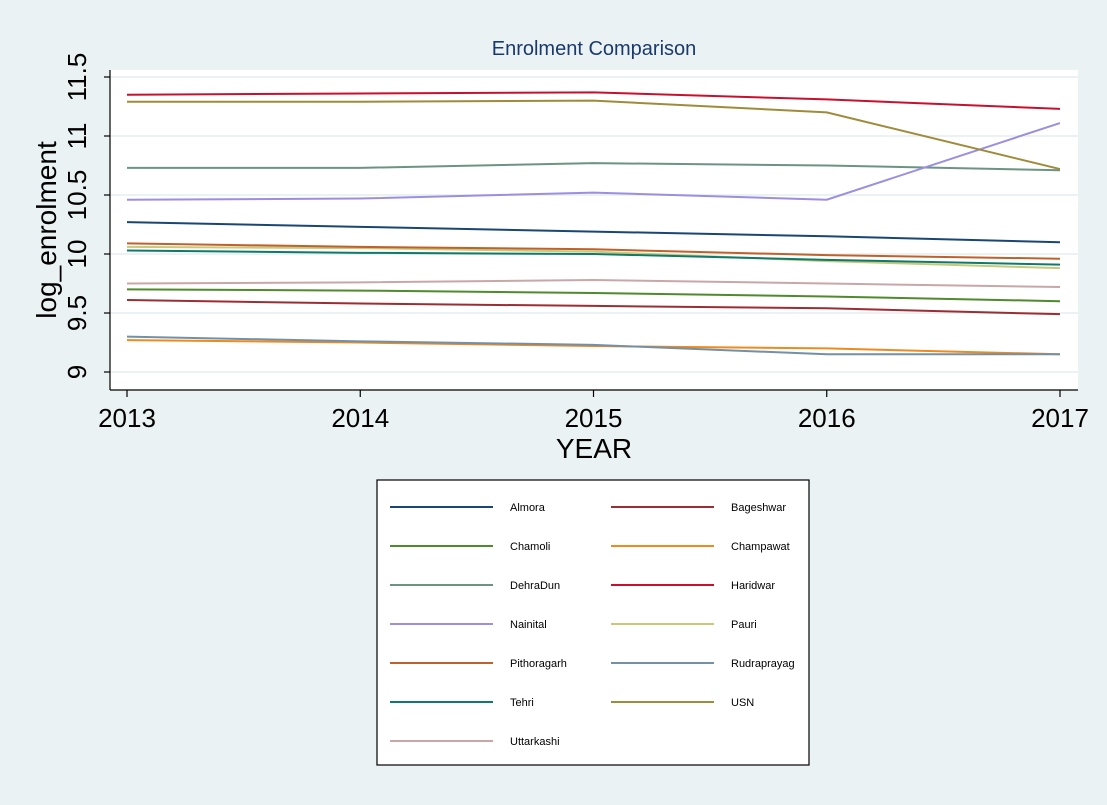  Describe the element at coordinates (594, 167) in the screenshot. I see `series-line-dehradun` at that location.